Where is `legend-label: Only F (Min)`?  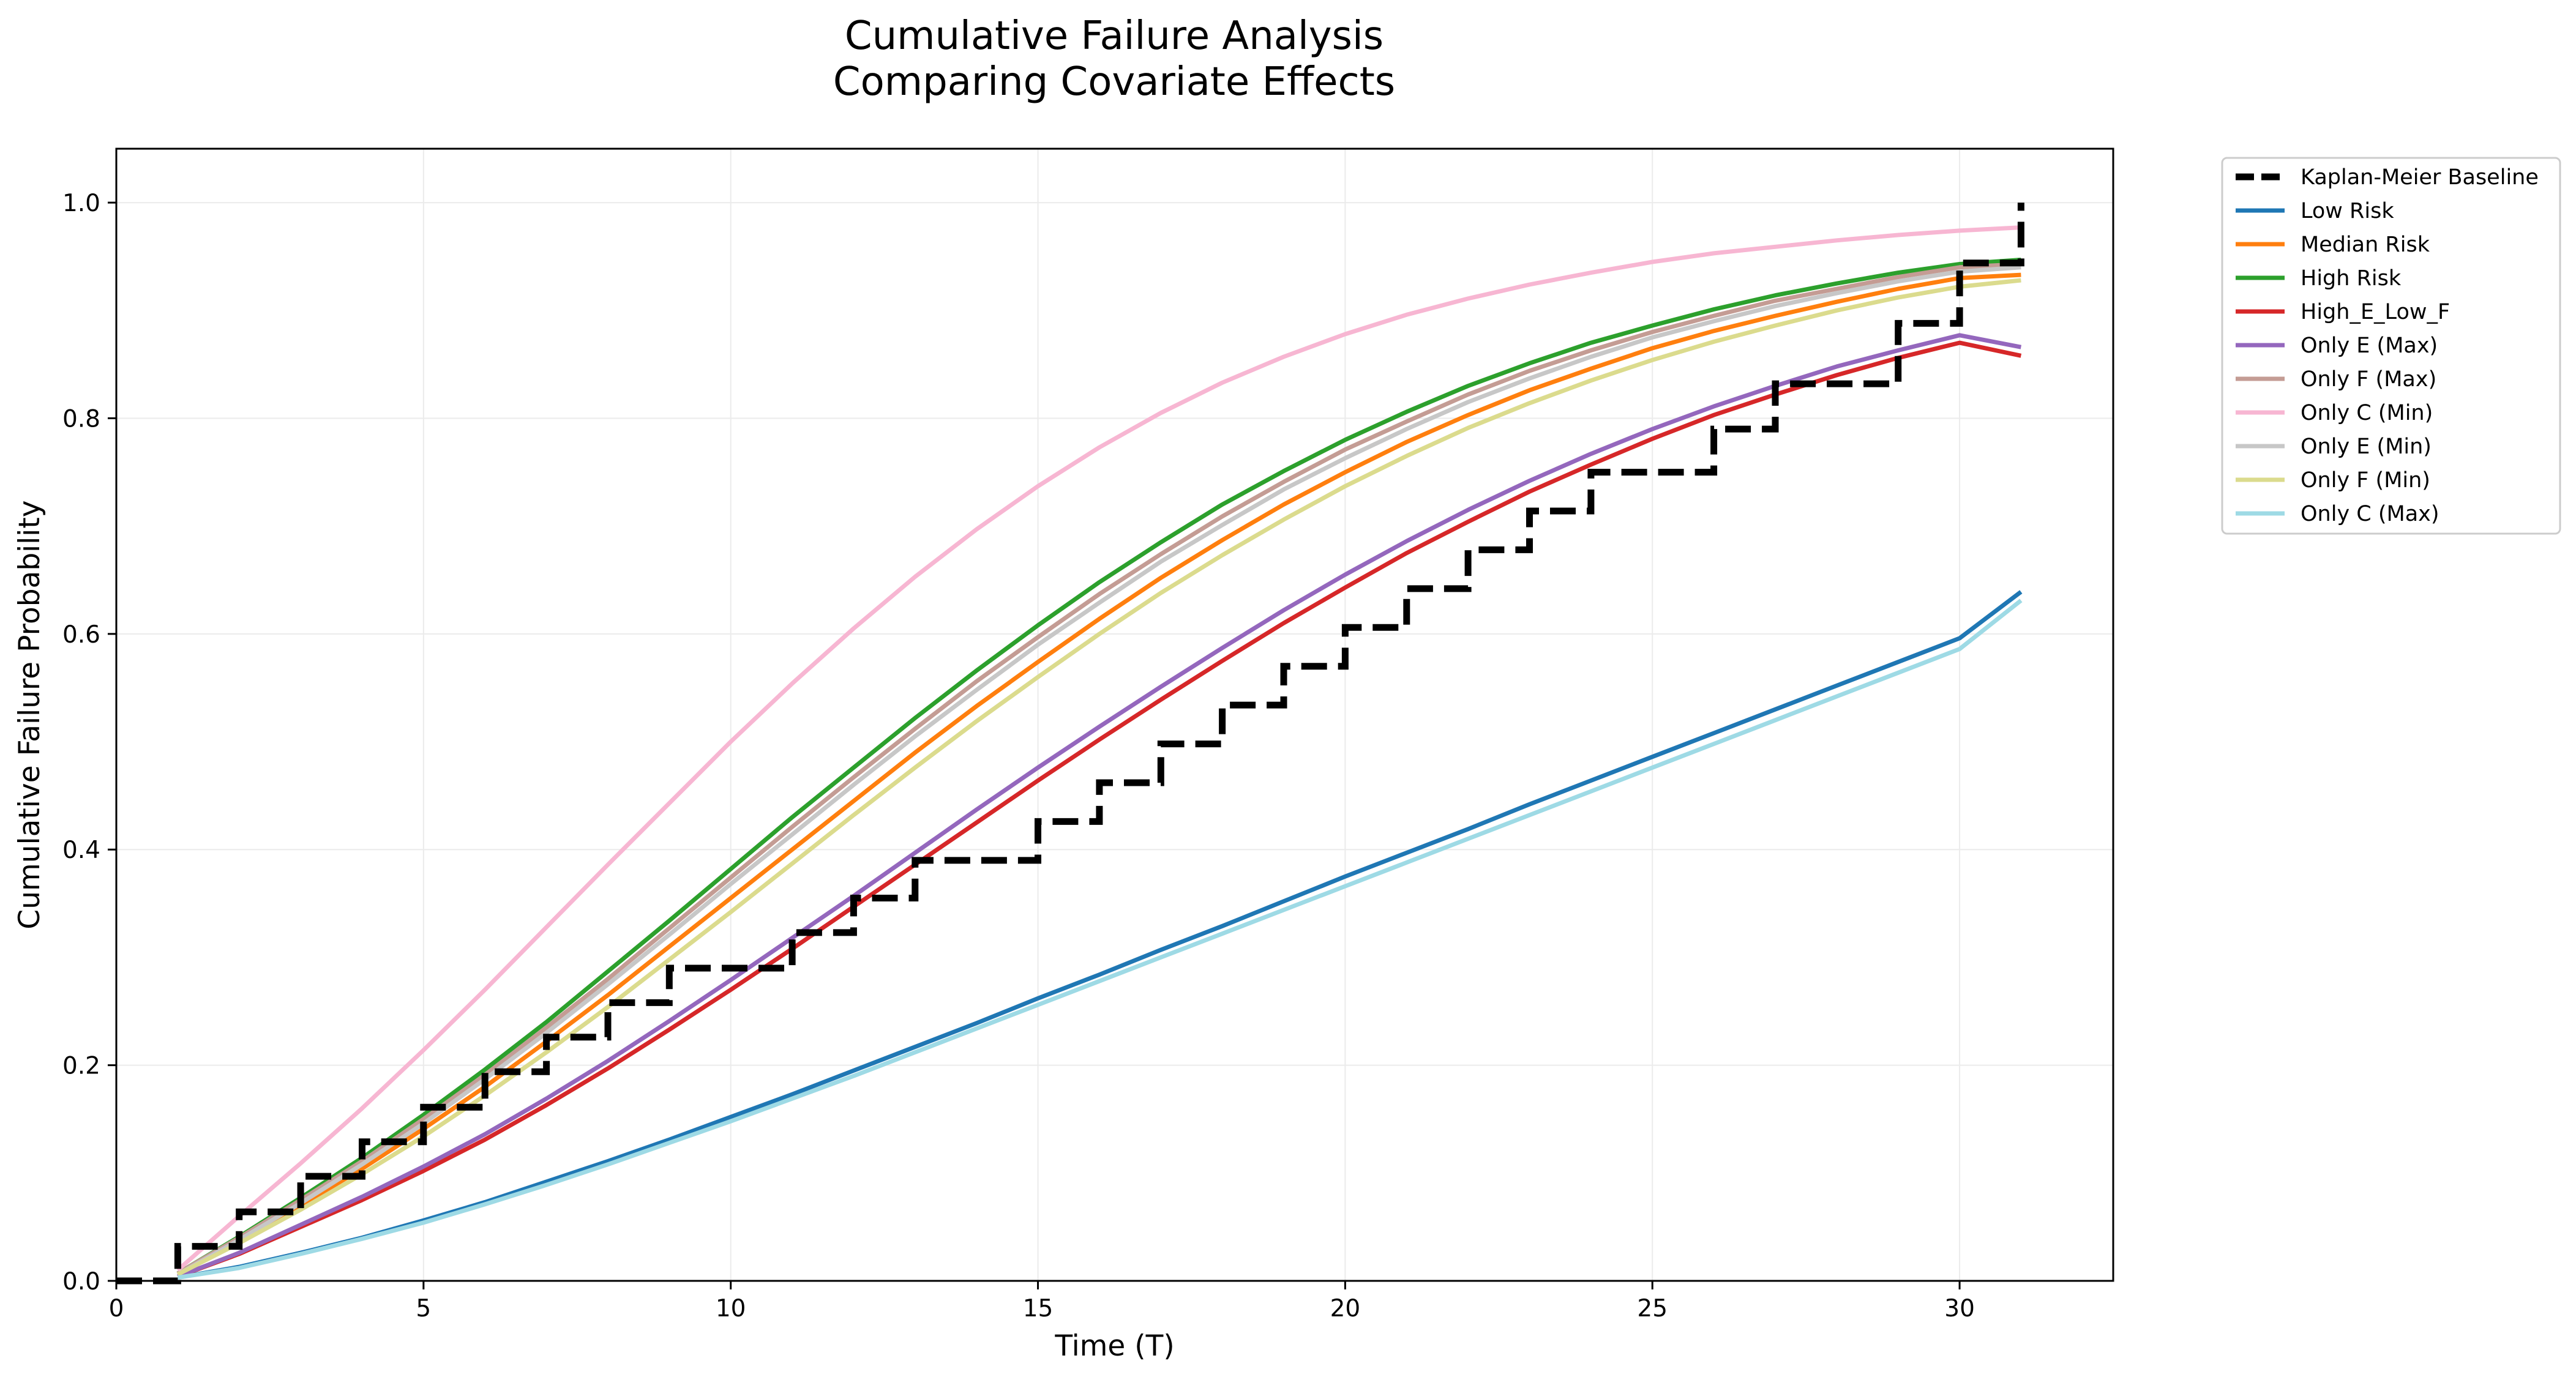
legend-label: Only F (Min) is located at coordinates (2365, 480).